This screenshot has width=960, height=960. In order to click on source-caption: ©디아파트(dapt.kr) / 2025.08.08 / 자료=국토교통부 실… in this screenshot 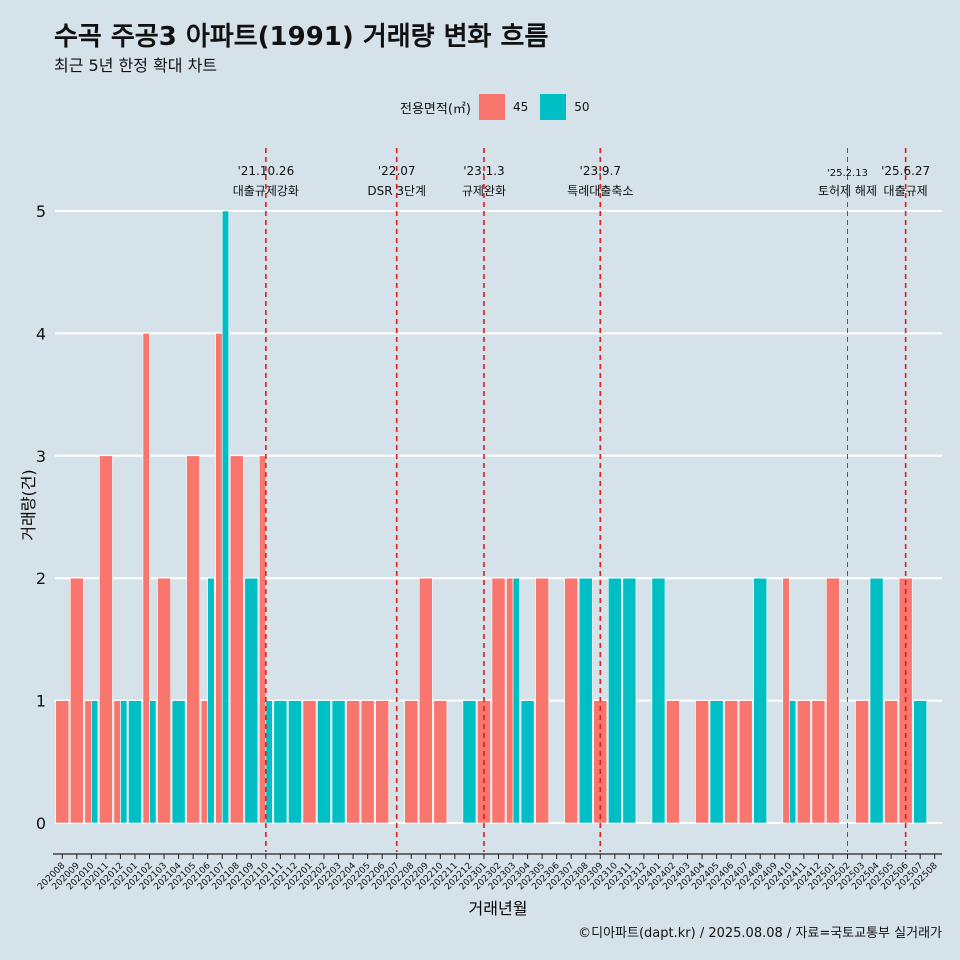, I will do `click(760, 933)`.